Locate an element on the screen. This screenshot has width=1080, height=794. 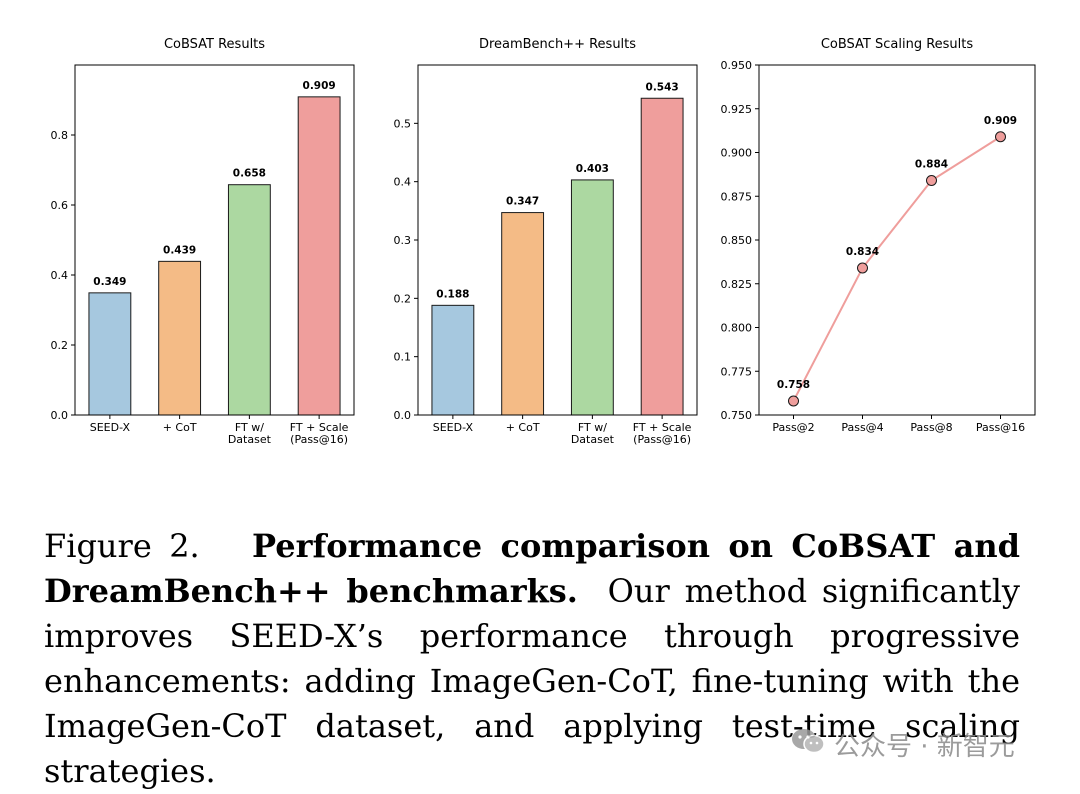
watermark-text: 公众号 · 新智元 is located at coordinates (924, 746).